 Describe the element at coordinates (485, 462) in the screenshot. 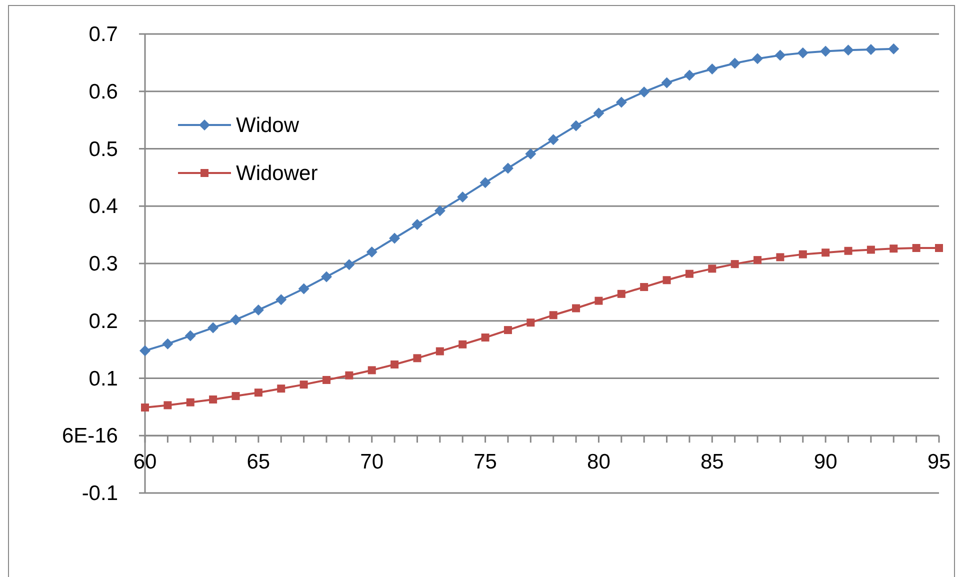

I see `x-tick-label: 75` at that location.